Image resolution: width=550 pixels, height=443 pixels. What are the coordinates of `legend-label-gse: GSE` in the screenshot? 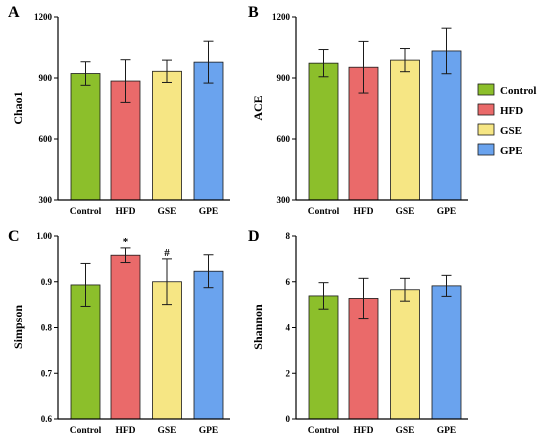 It's located at (511, 131).